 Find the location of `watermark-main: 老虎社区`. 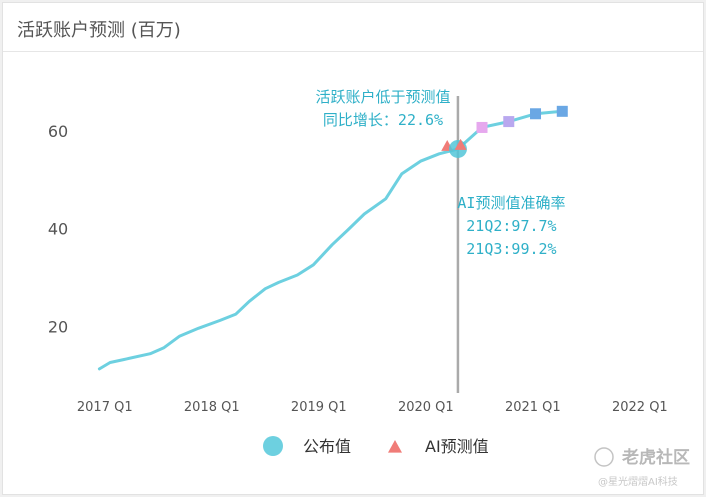

watermark-main: 老虎社区 is located at coordinates (655, 457).